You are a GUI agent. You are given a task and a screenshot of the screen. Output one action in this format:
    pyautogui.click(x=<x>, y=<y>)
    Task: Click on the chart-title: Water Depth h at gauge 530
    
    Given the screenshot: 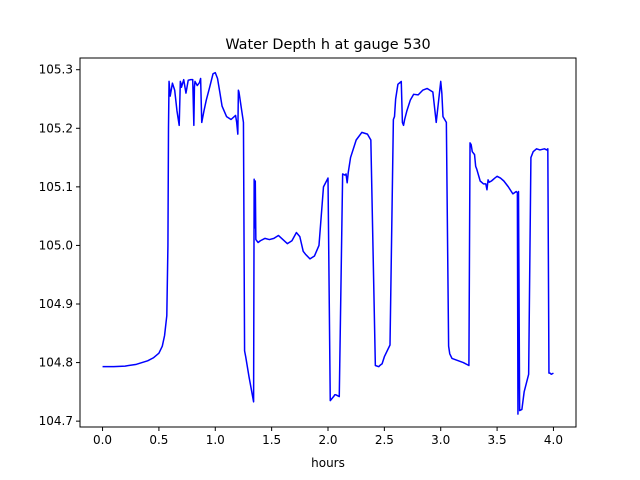 What is the action you would take?
    pyautogui.click(x=327, y=45)
    